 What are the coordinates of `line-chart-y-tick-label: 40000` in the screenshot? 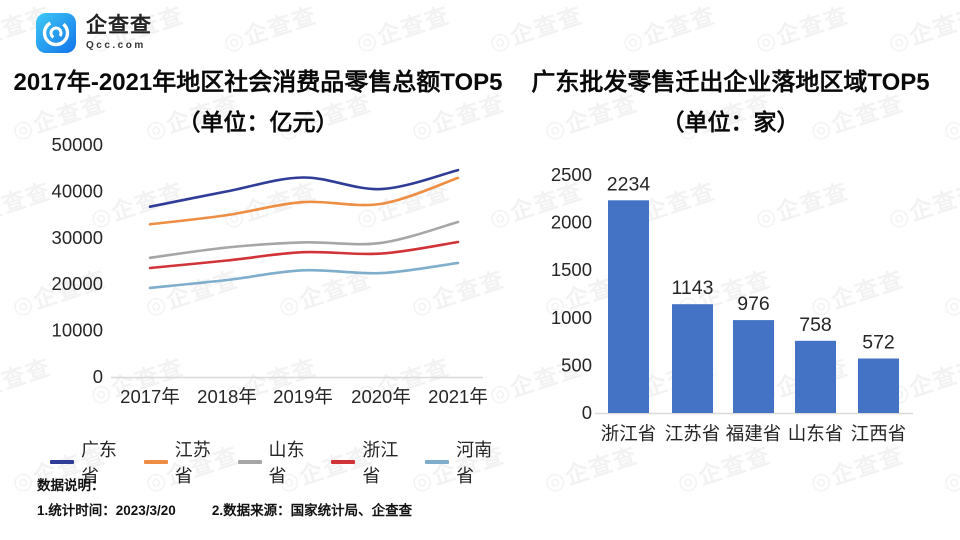 It's located at (77, 190).